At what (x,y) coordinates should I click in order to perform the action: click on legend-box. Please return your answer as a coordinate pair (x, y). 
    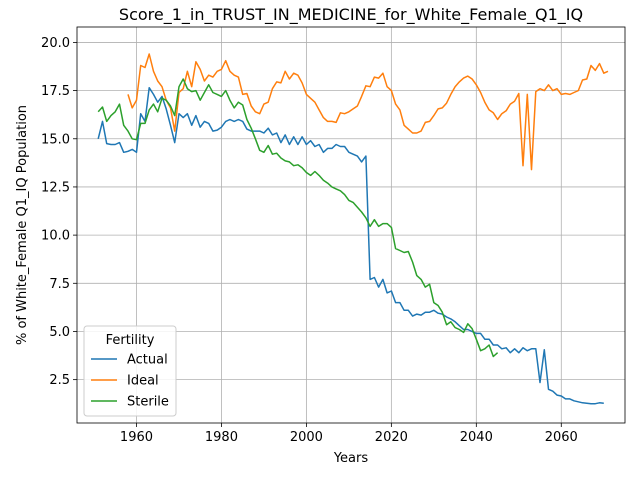
    Looking at the image, I should click on (130, 371).